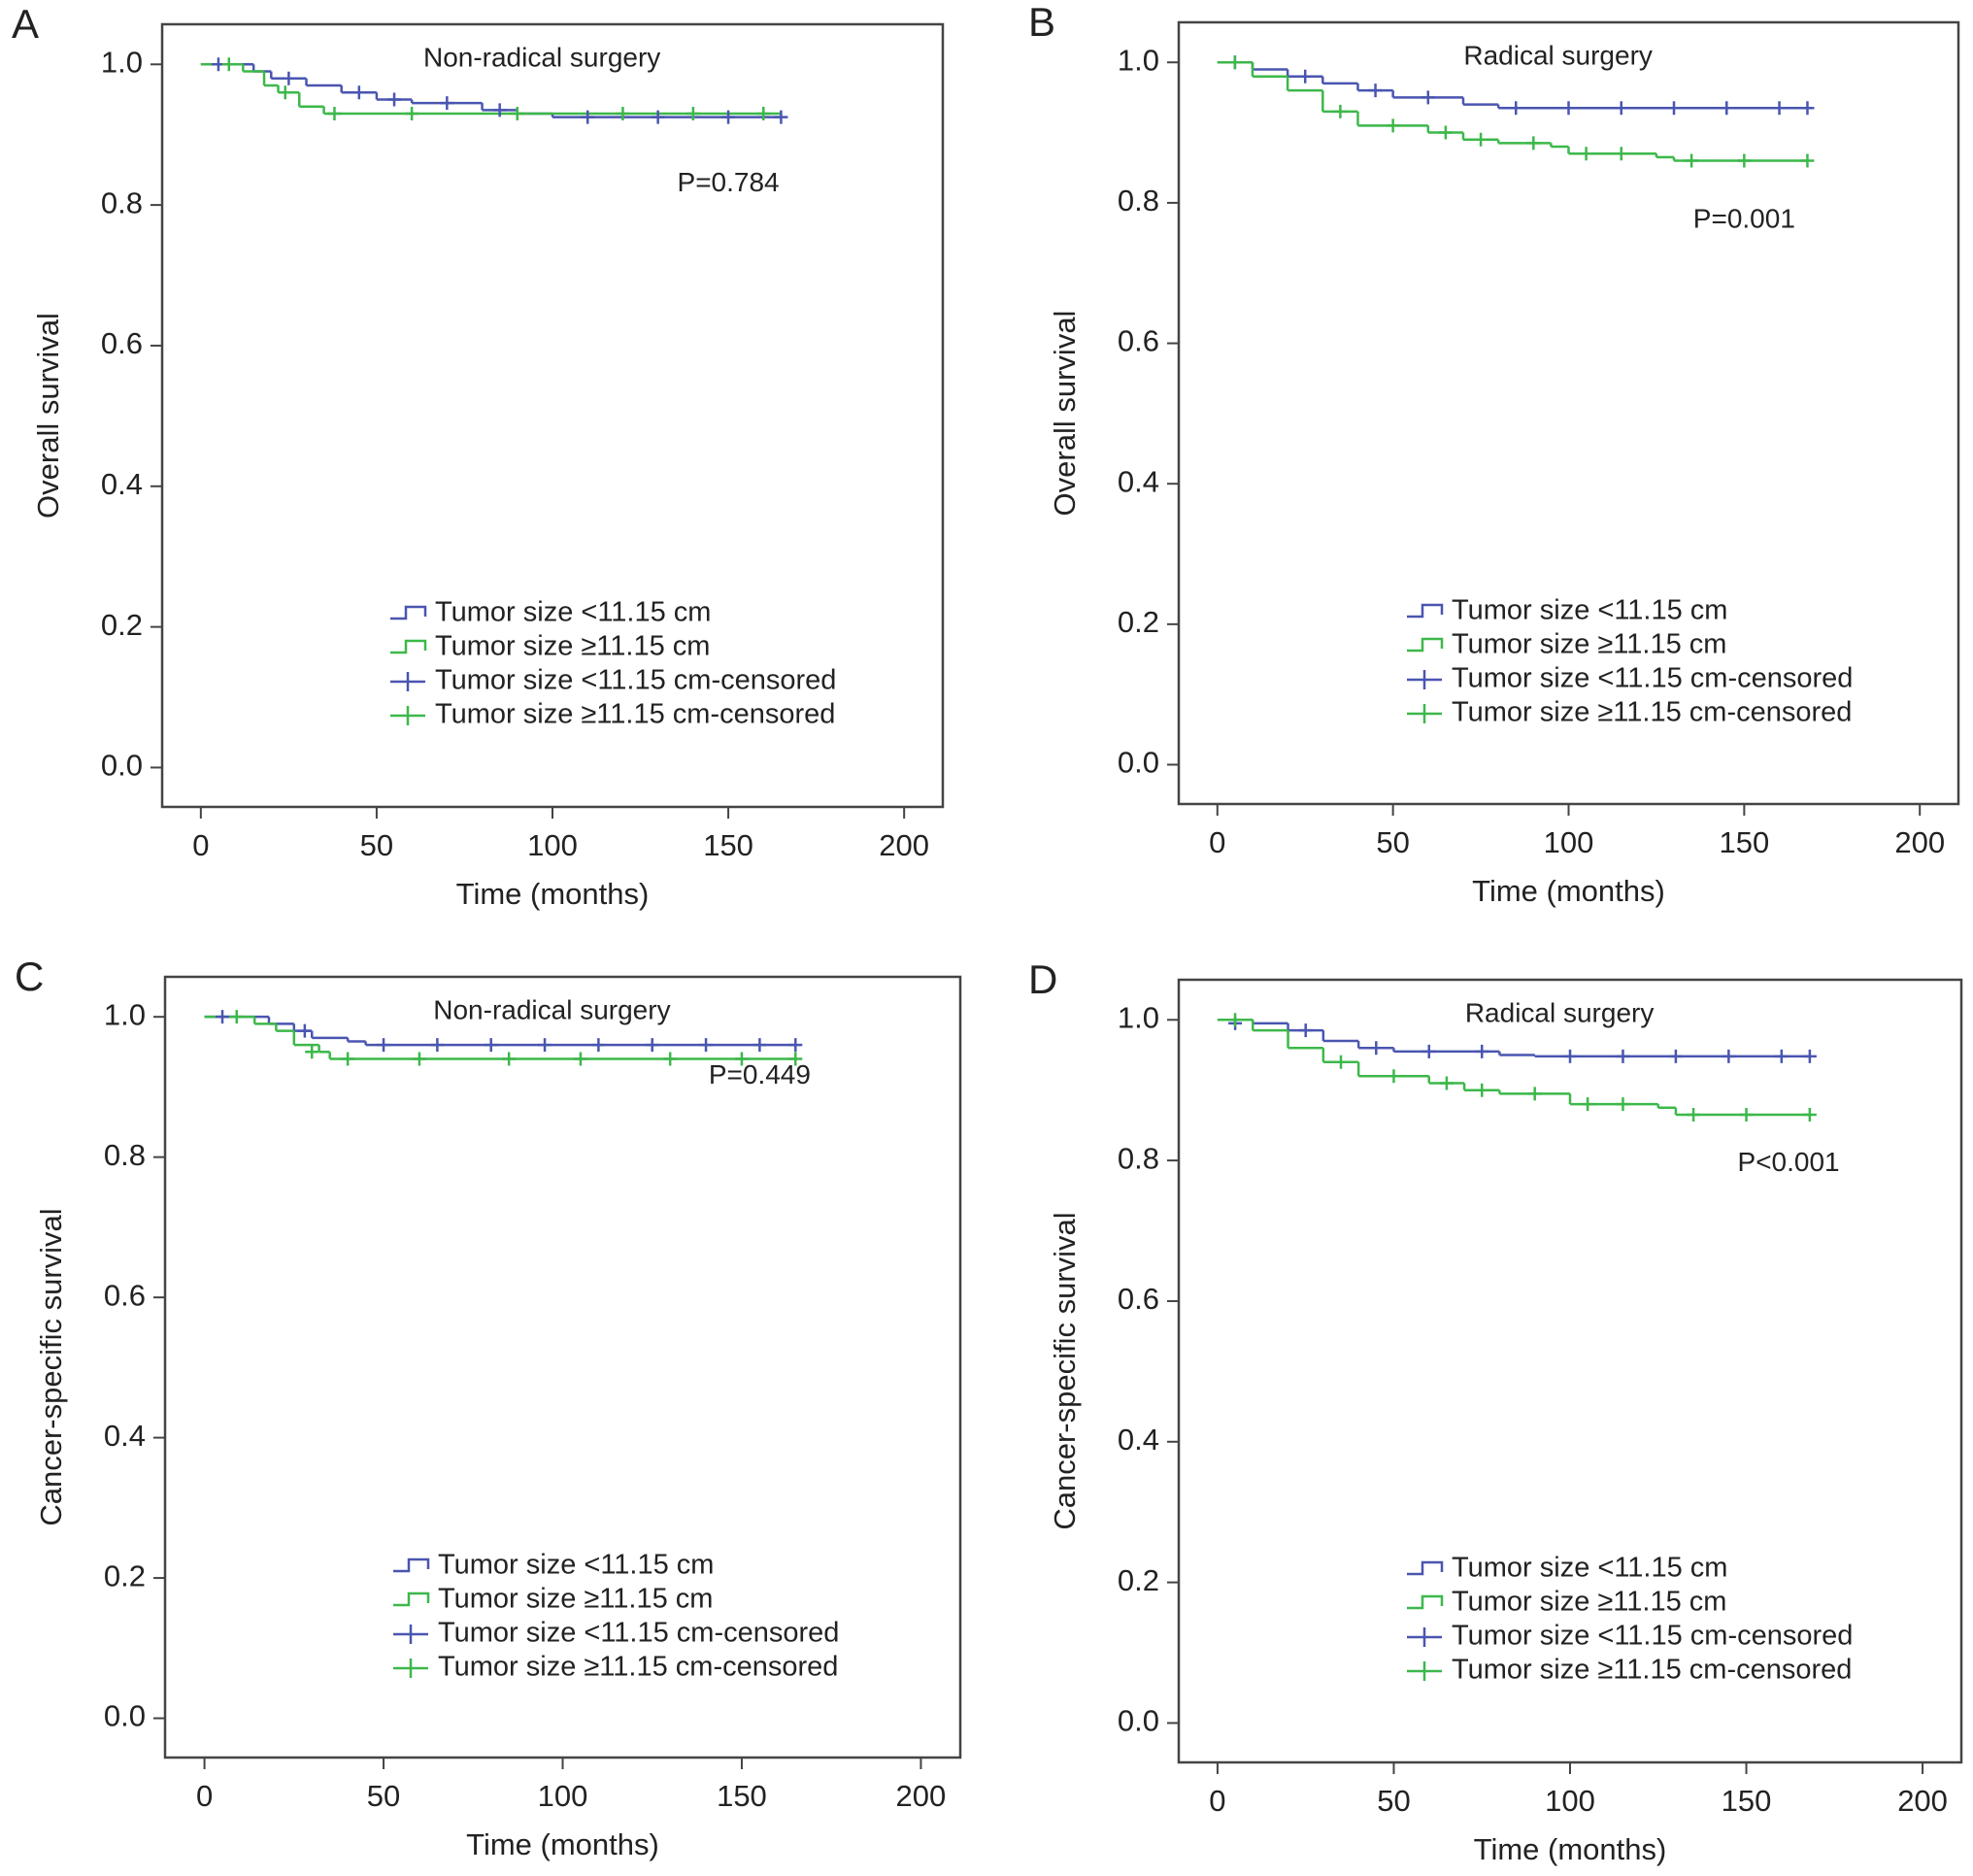 The width and height of the screenshot is (1973, 1876). I want to click on p-value: P=0.784, so click(729, 182).